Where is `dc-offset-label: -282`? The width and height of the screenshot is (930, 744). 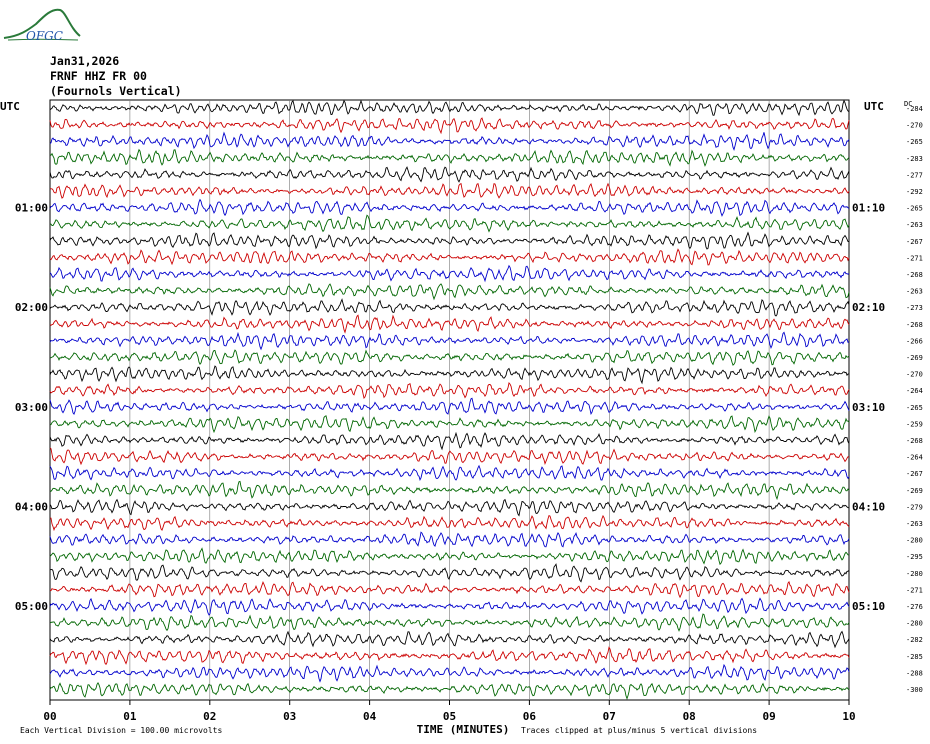
dc-offset-label: -282 is located at coordinates (914, 640).